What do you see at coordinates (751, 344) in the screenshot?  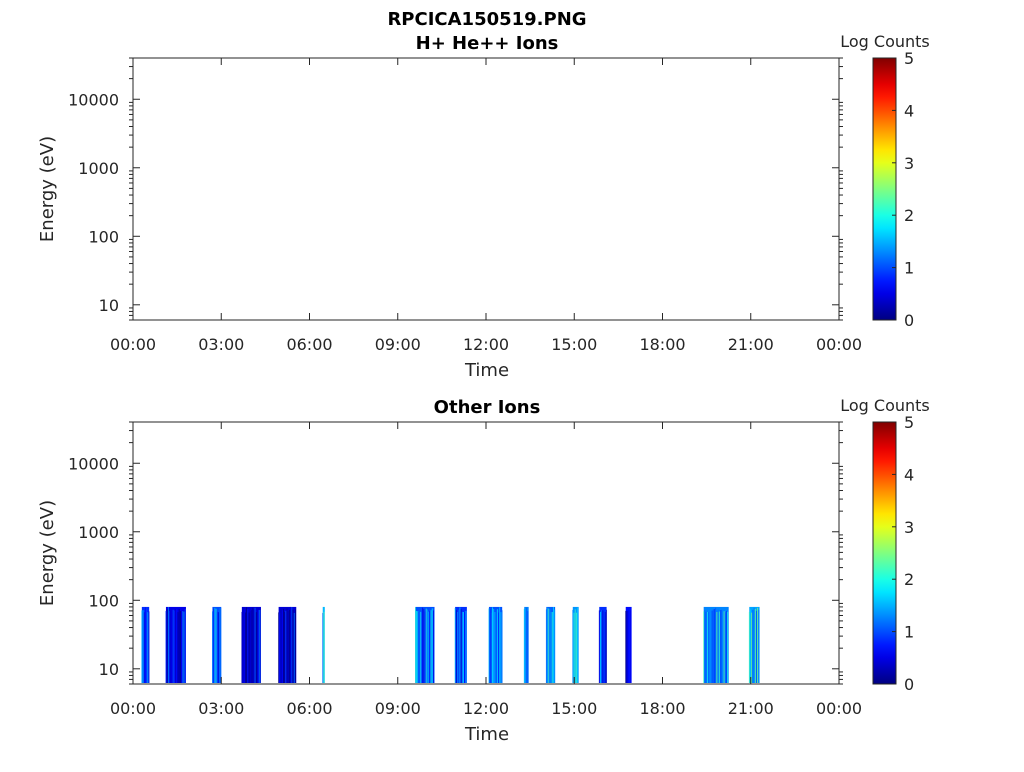 I see `panel-top-x-tick-label: 21:00` at bounding box center [751, 344].